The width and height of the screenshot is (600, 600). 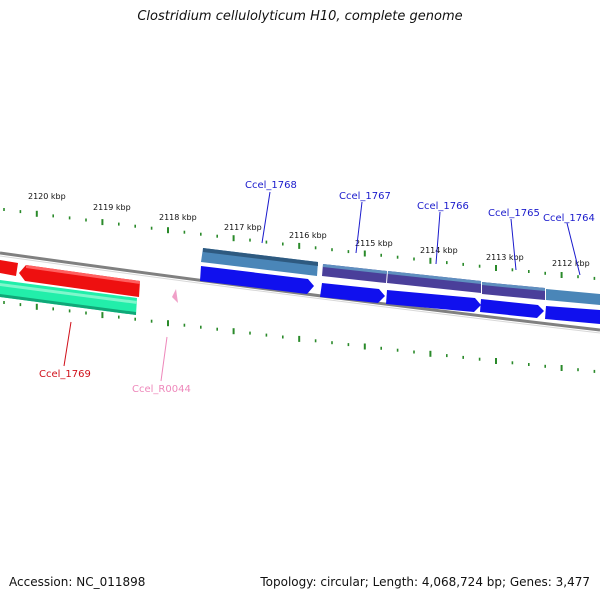 What do you see at coordinates (161, 389) in the screenshot?
I see `gene-label-ccel-r0044: Ccel_R0044` at bounding box center [161, 389].